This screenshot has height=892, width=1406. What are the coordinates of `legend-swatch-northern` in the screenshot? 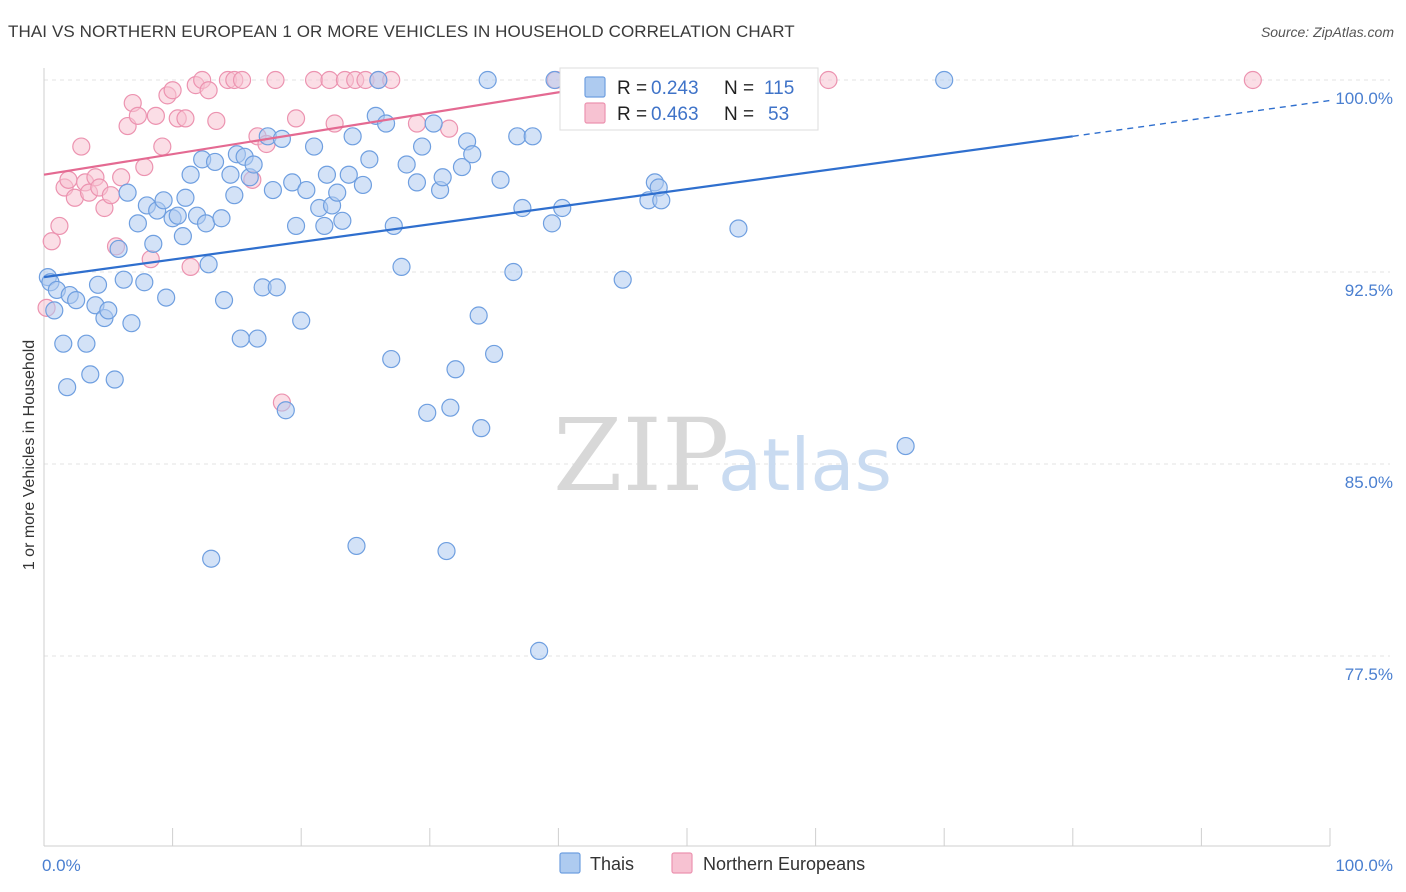 It's located at (595, 113).